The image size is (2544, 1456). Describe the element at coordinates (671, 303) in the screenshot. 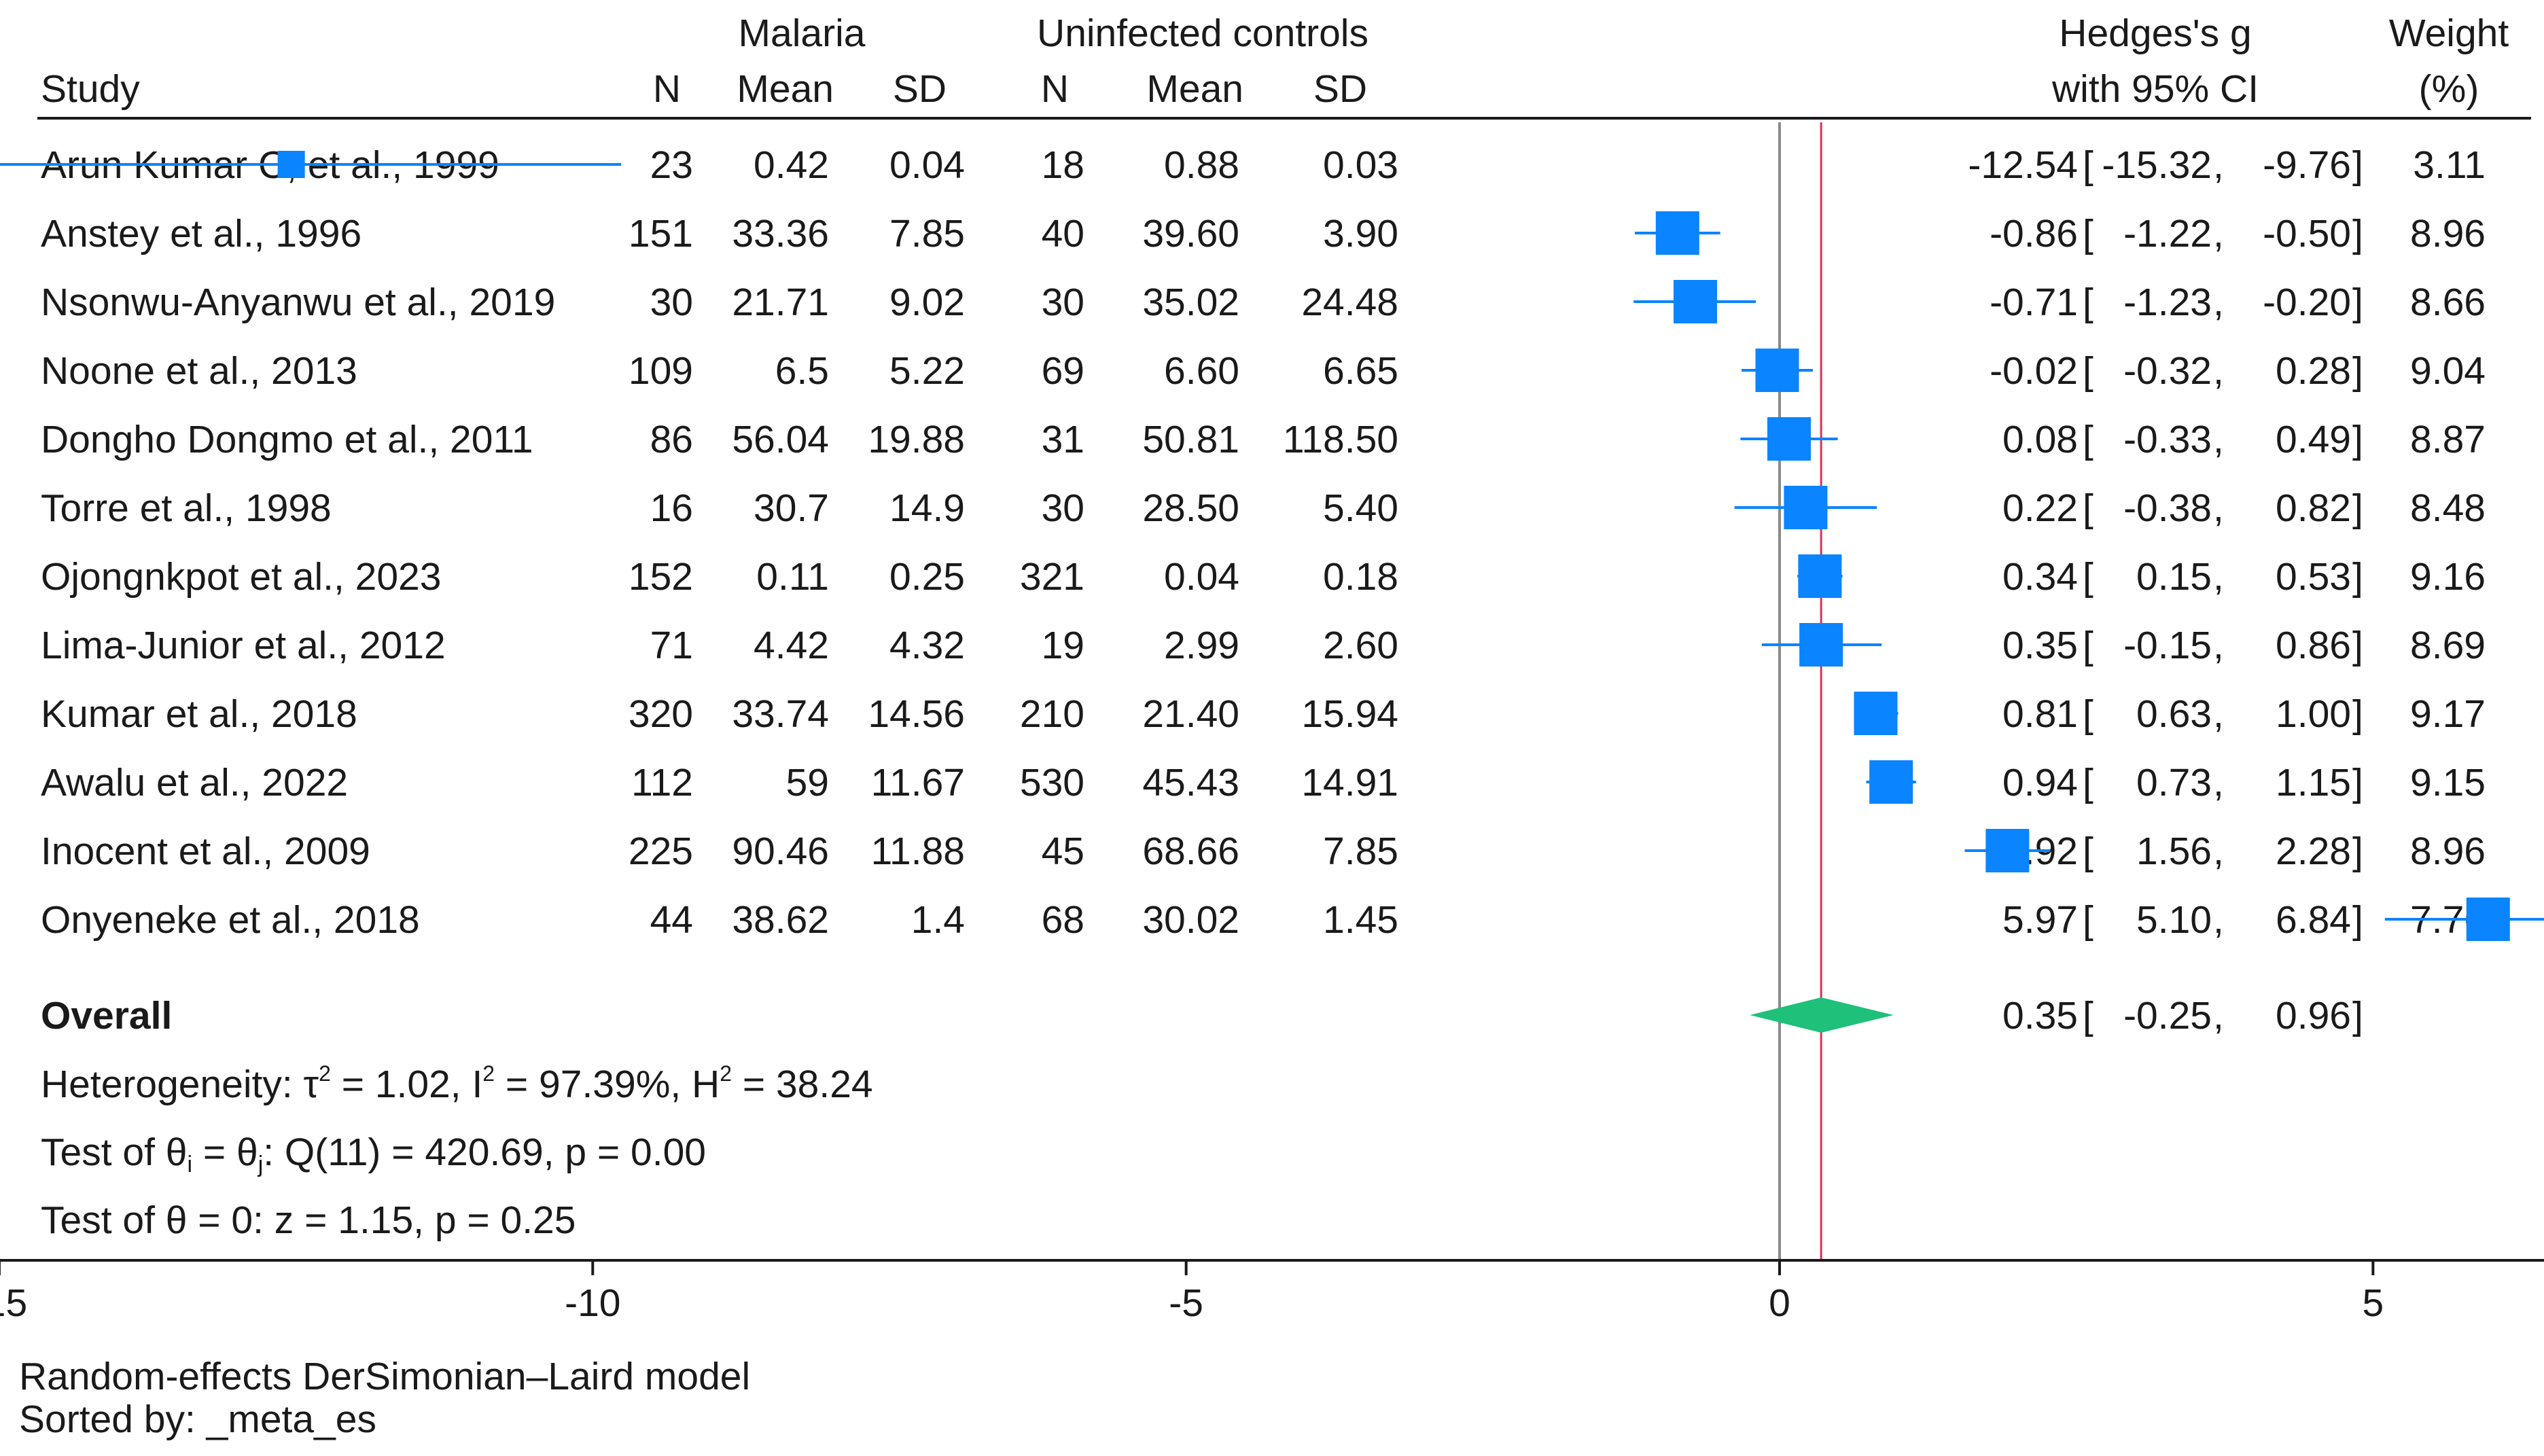

I see `cell-n1: 30` at that location.